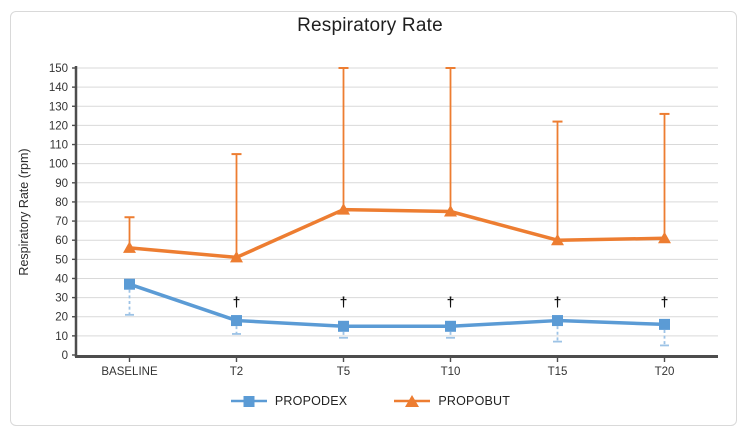  What do you see at coordinates (61, 337) in the screenshot?
I see `y-tick-label: 10` at bounding box center [61, 337].